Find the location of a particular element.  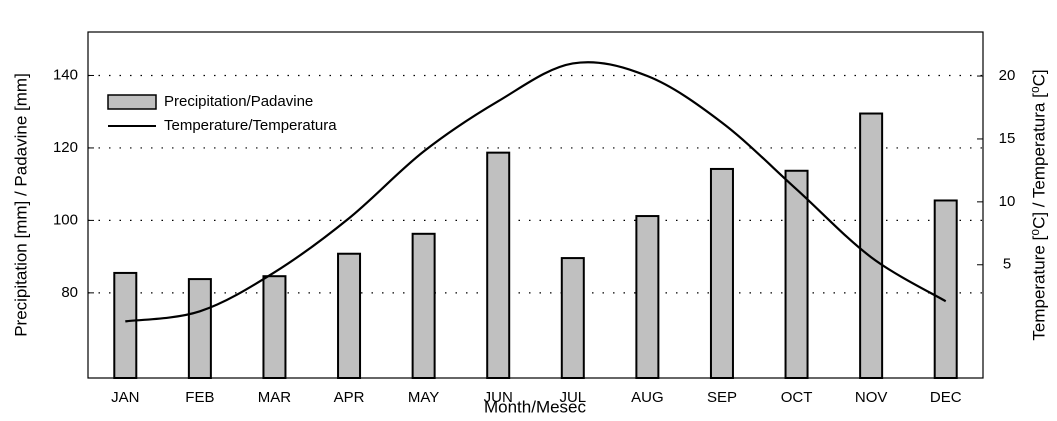

x-tick-label: NOV is located at coordinates (871, 397).